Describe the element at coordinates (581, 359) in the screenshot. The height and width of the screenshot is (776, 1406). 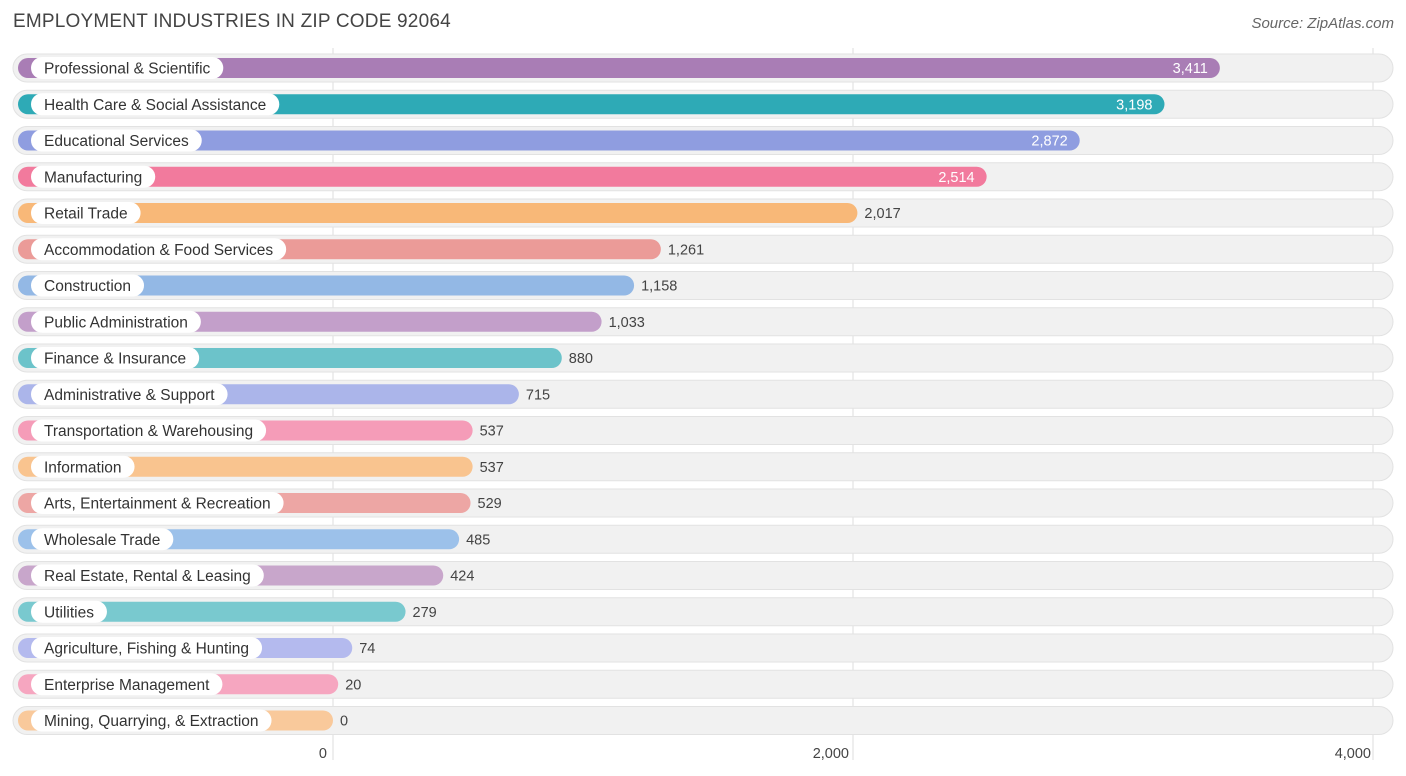
I see `value-label: 880` at that location.